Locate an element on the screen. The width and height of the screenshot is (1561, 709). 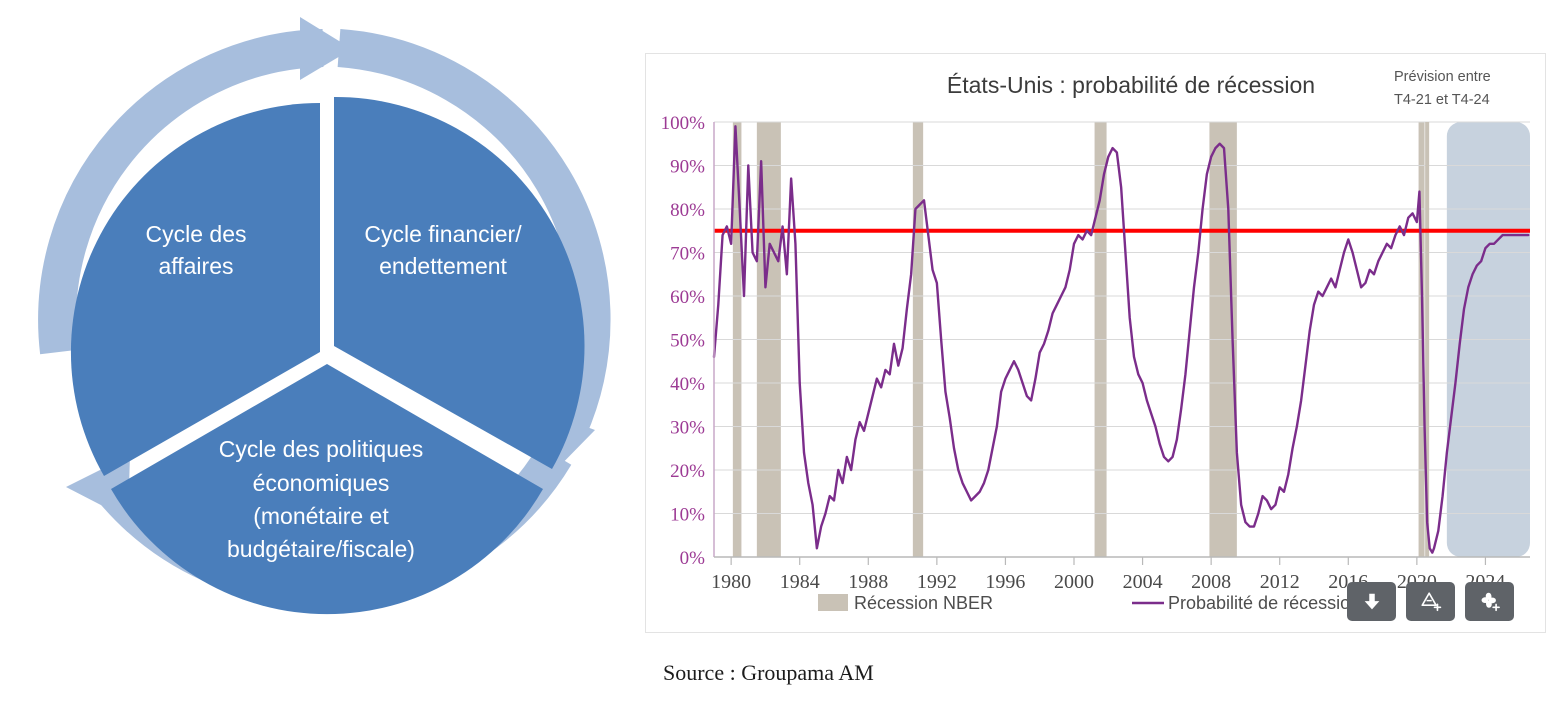
segment-label-line: Cycle financier/ is located at coordinates (443, 234).